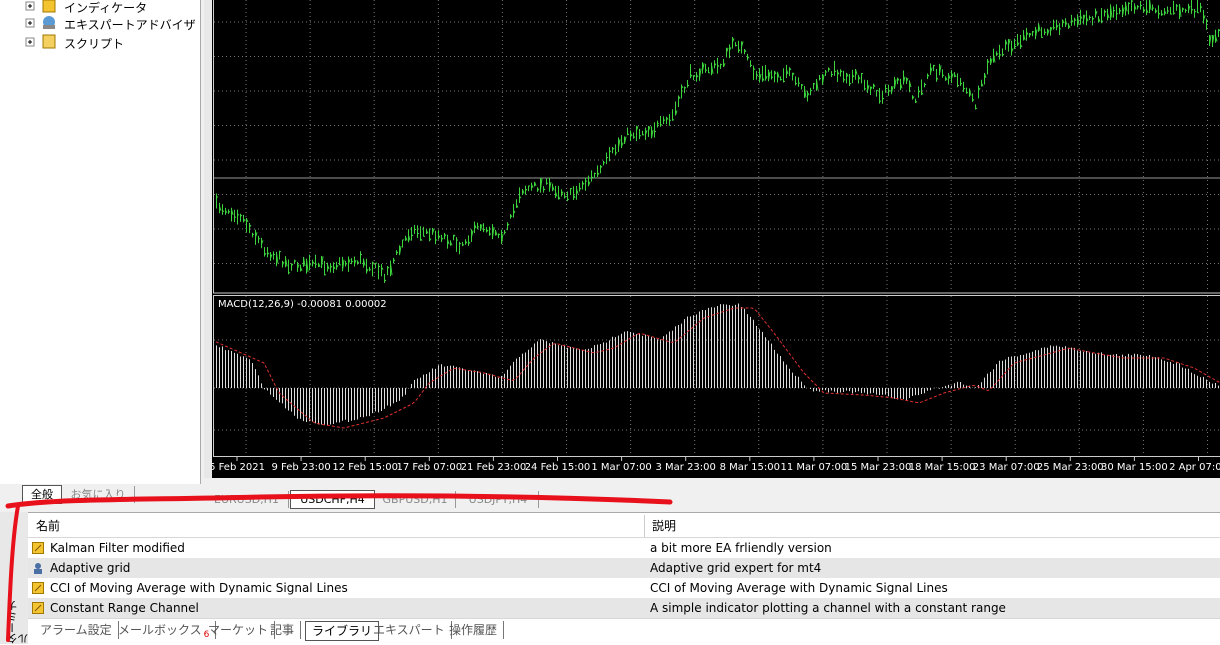 This screenshot has height=645, width=1220. What do you see at coordinates (76, 630) in the screenshot?
I see `terminal-tab: アラーム設定` at bounding box center [76, 630].